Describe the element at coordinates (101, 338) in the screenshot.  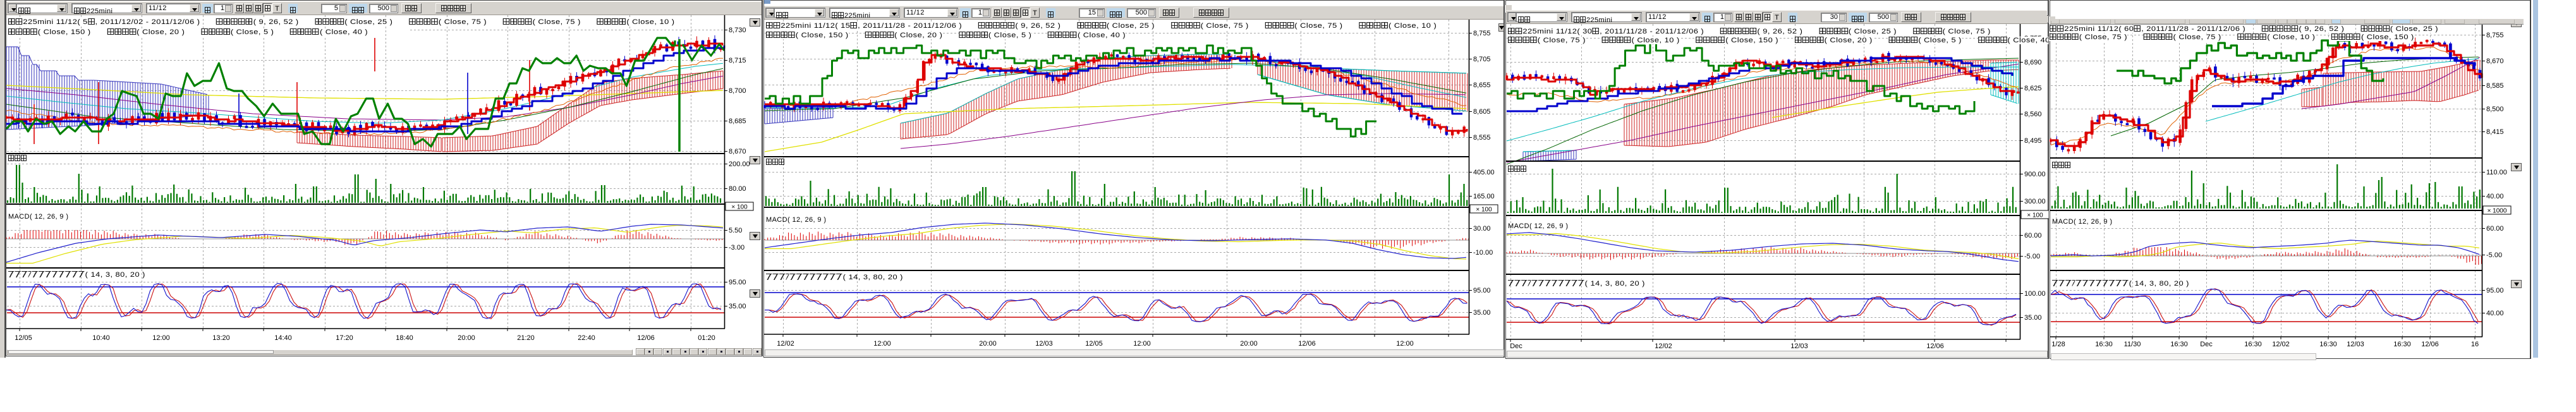
I see `svg-text: 10:40` at that location.